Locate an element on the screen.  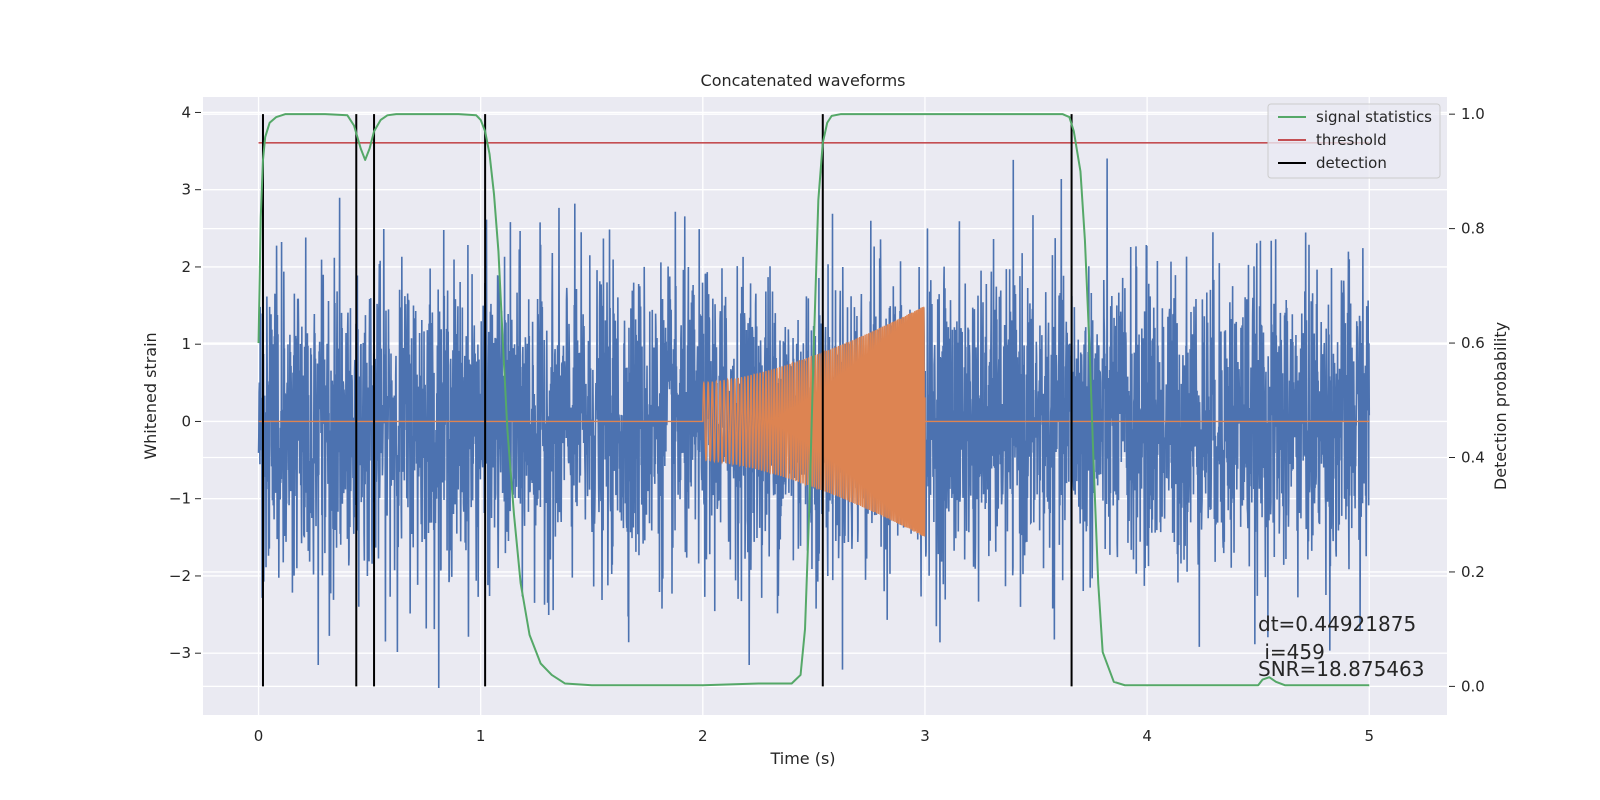
right-y-tick-label: 0.8 is located at coordinates (1473, 229).